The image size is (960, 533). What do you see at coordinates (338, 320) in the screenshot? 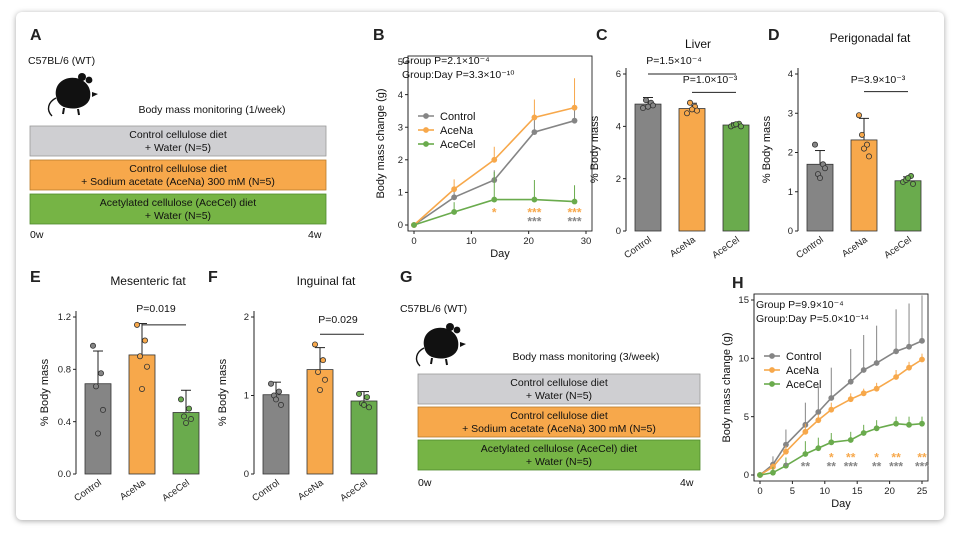
I see `panel-f-bracket-label: P=0.029` at bounding box center [338, 320].